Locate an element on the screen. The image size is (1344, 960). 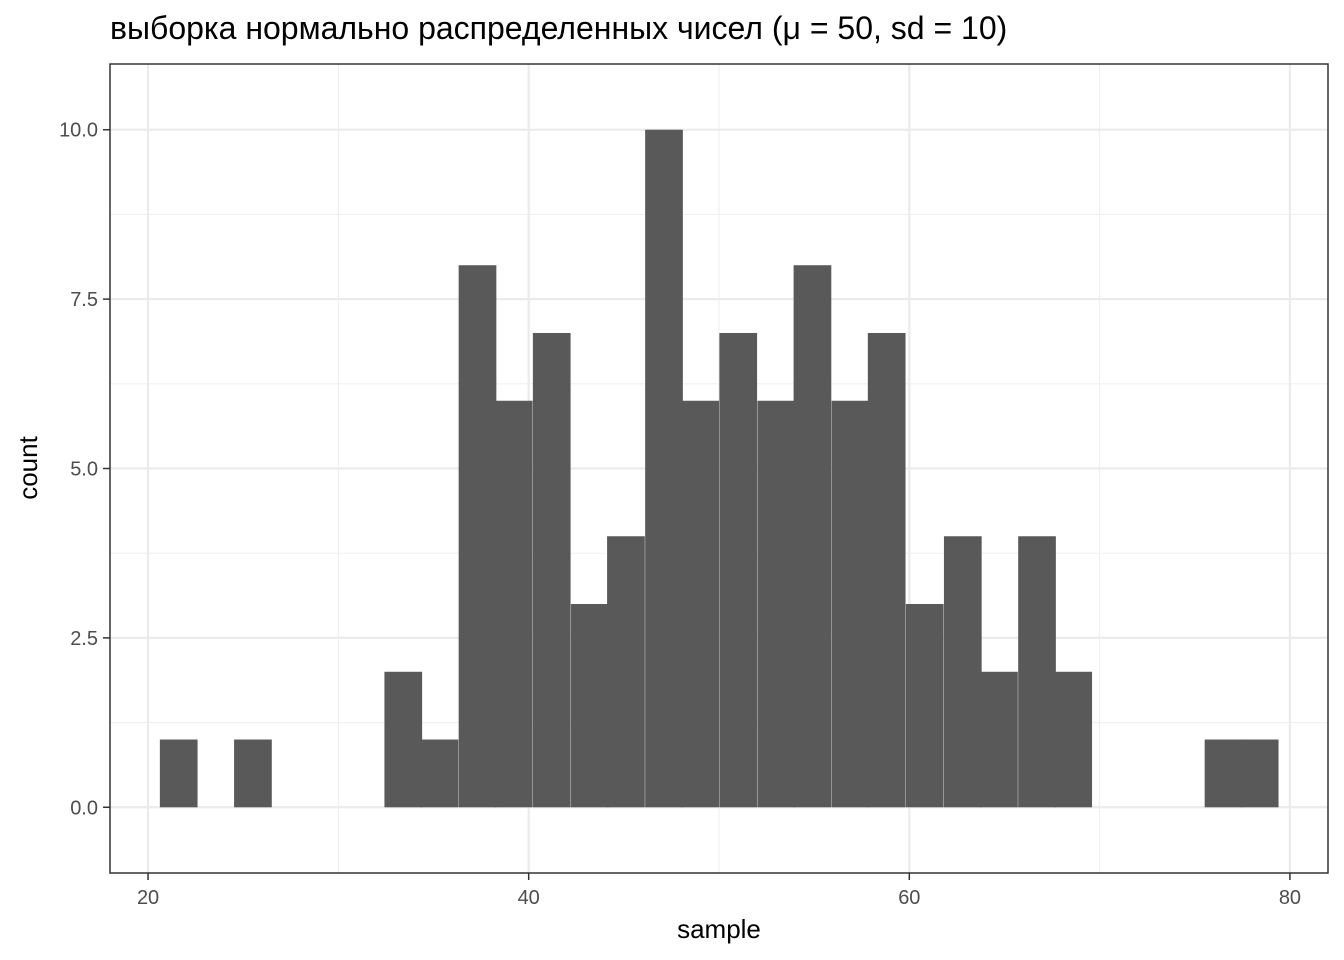
y-tick-label: 7.5 is located at coordinates (84, 300).